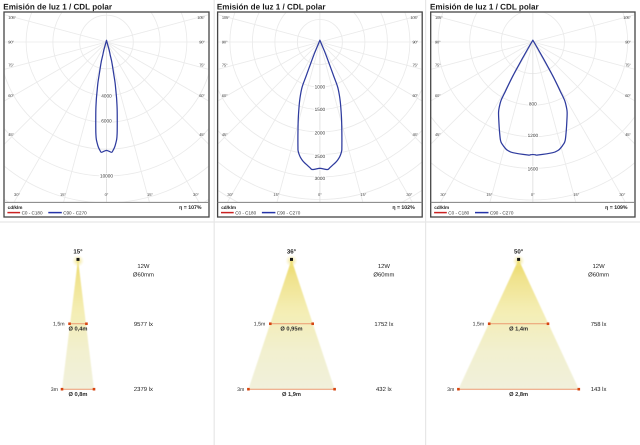  What do you see at coordinates (78, 328) in the screenshot?
I see `svg-text: Ø 0,4m` at bounding box center [78, 328].